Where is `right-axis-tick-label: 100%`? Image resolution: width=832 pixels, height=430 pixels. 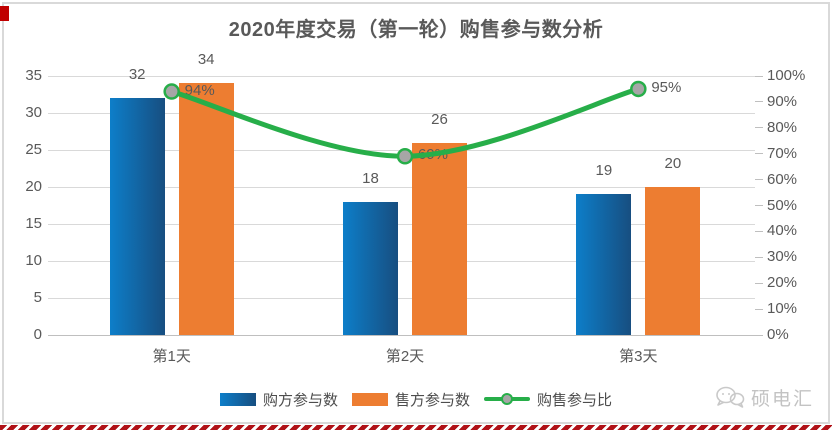
right-axis-tick-label: 100% is located at coordinates (786, 75).